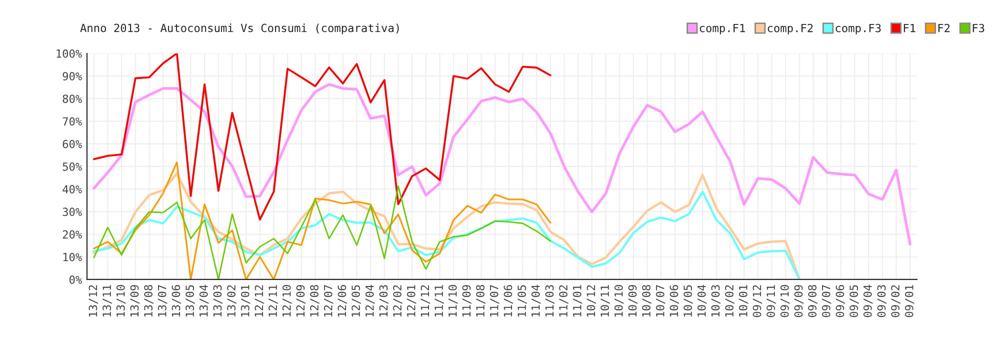 This screenshot has width=1000, height=340. I want to click on x-tick-label: 11/05, so click(522, 300).